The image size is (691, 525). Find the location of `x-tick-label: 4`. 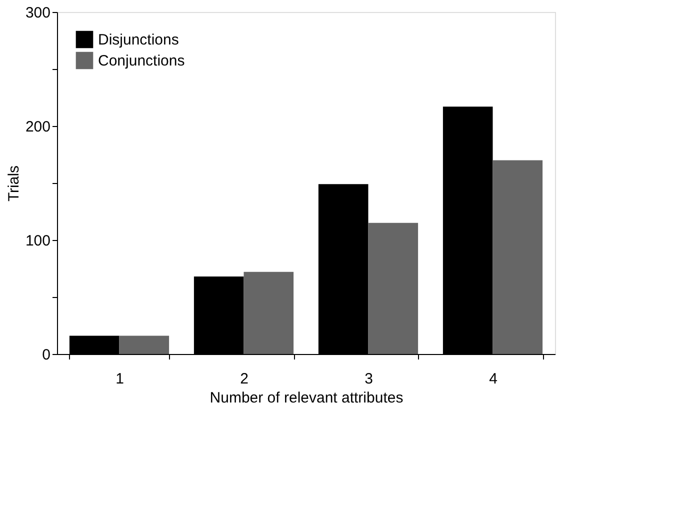

x-tick-label: 4 is located at coordinates (493, 379).